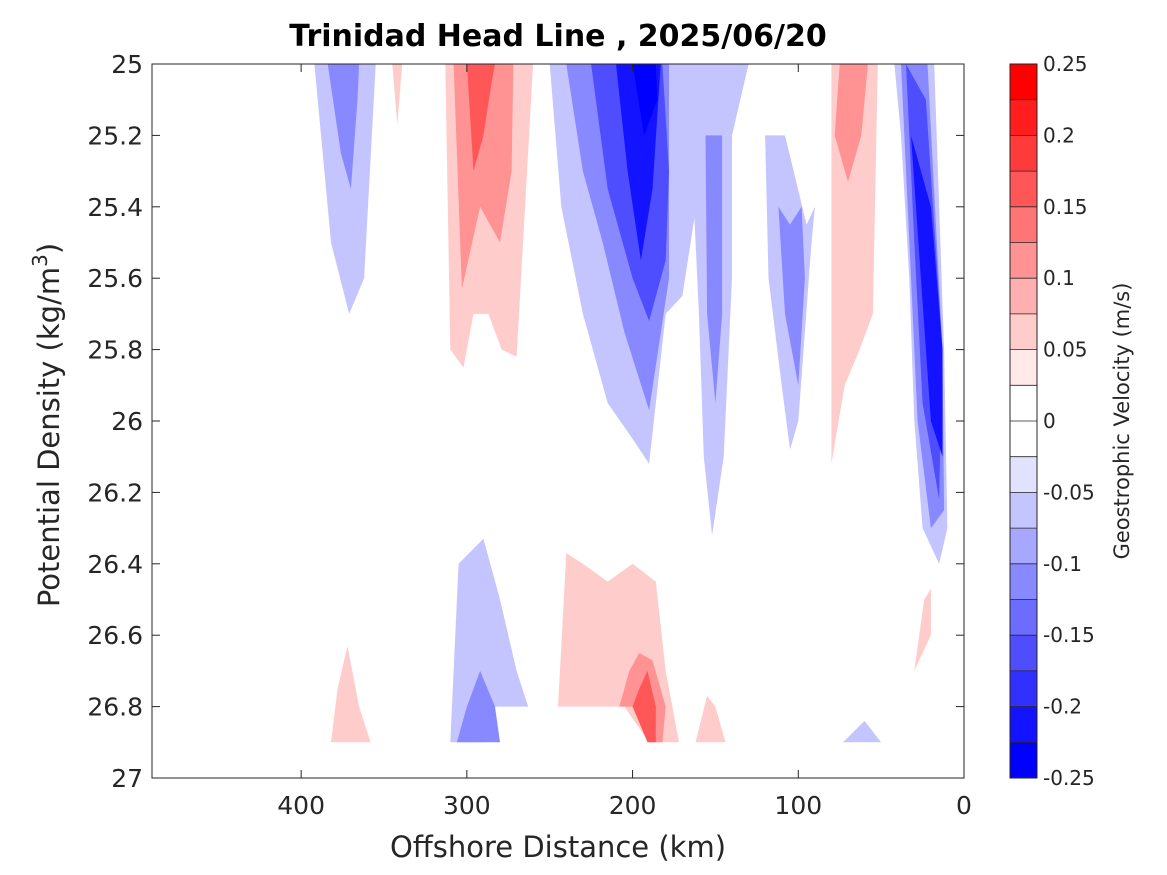 The width and height of the screenshot is (1167, 875). I want to click on y-tick-label: 25.8, so click(115, 350).